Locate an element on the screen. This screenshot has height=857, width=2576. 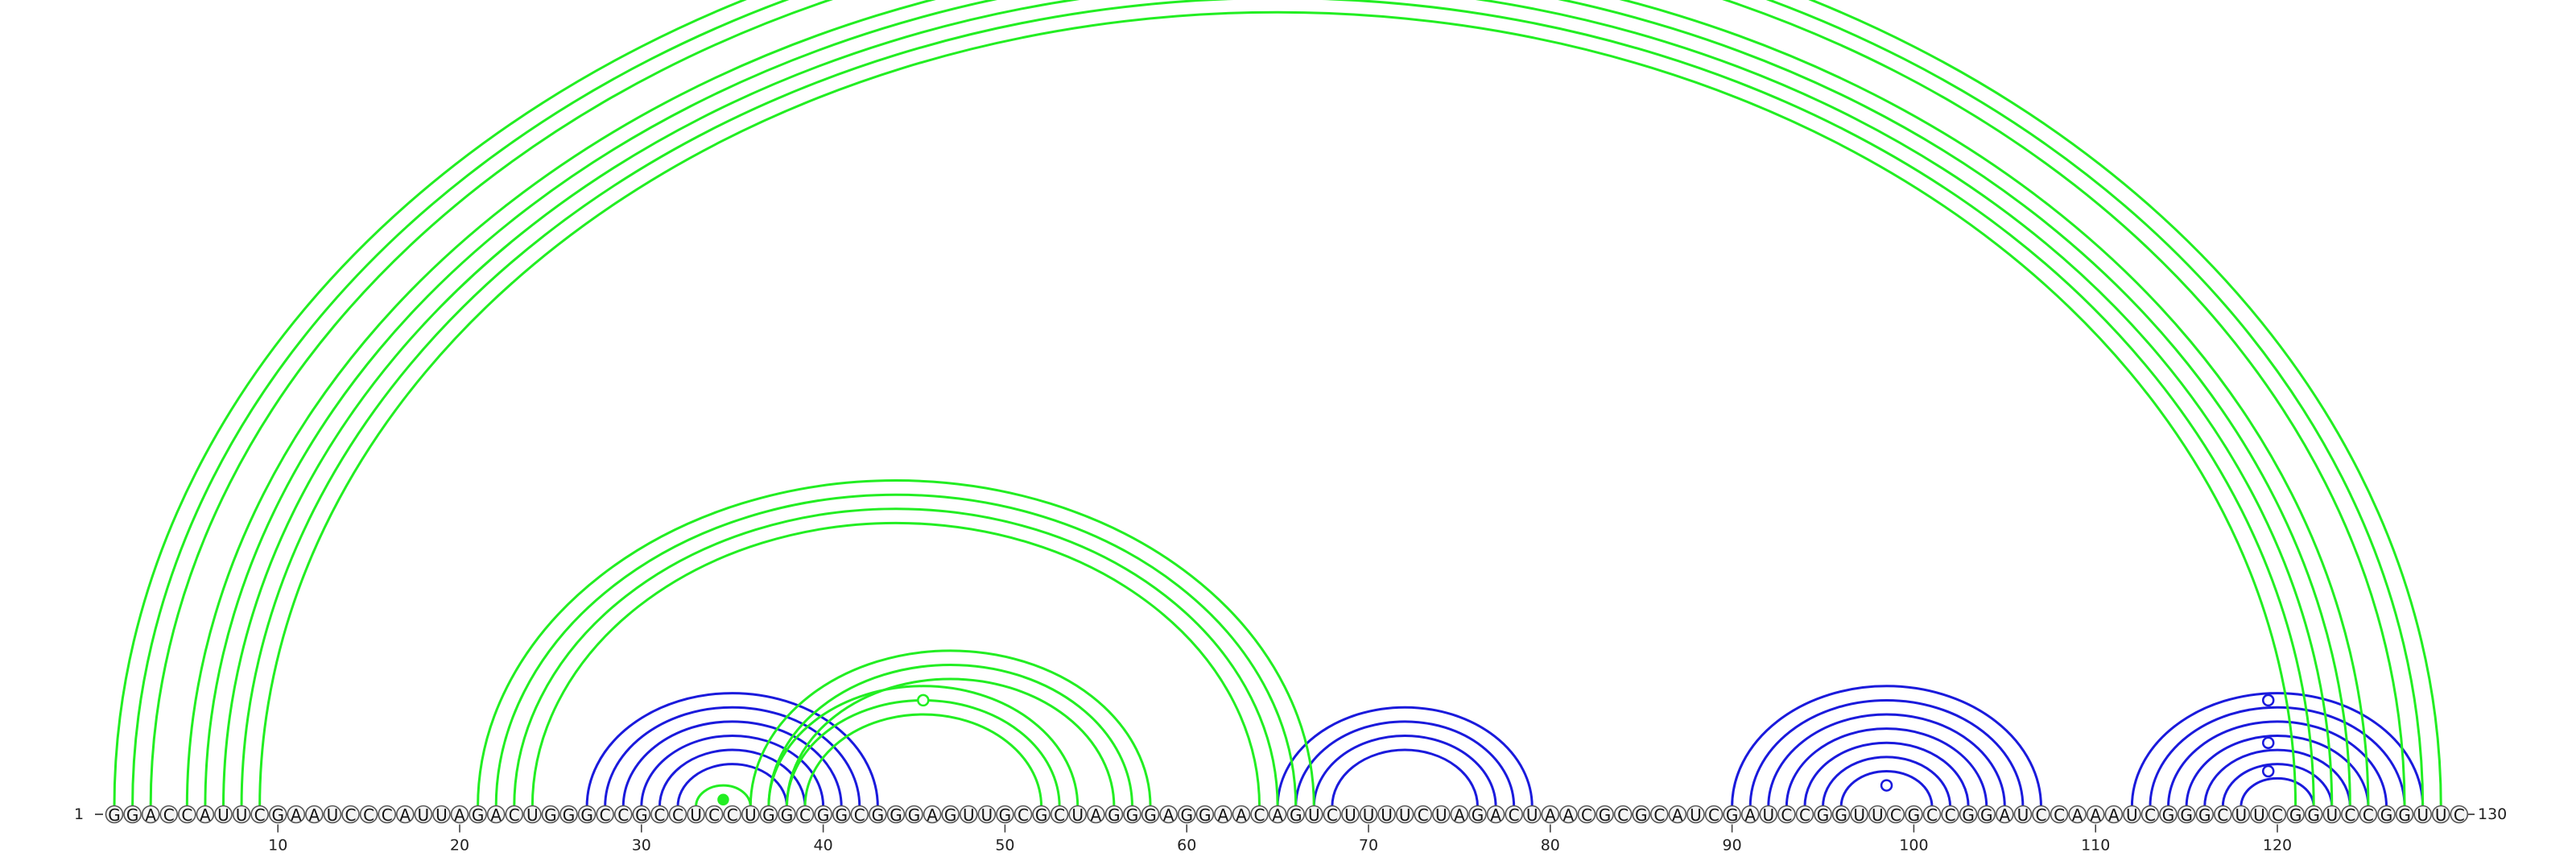
nucleotide-14: C is located at coordinates (350, 815).